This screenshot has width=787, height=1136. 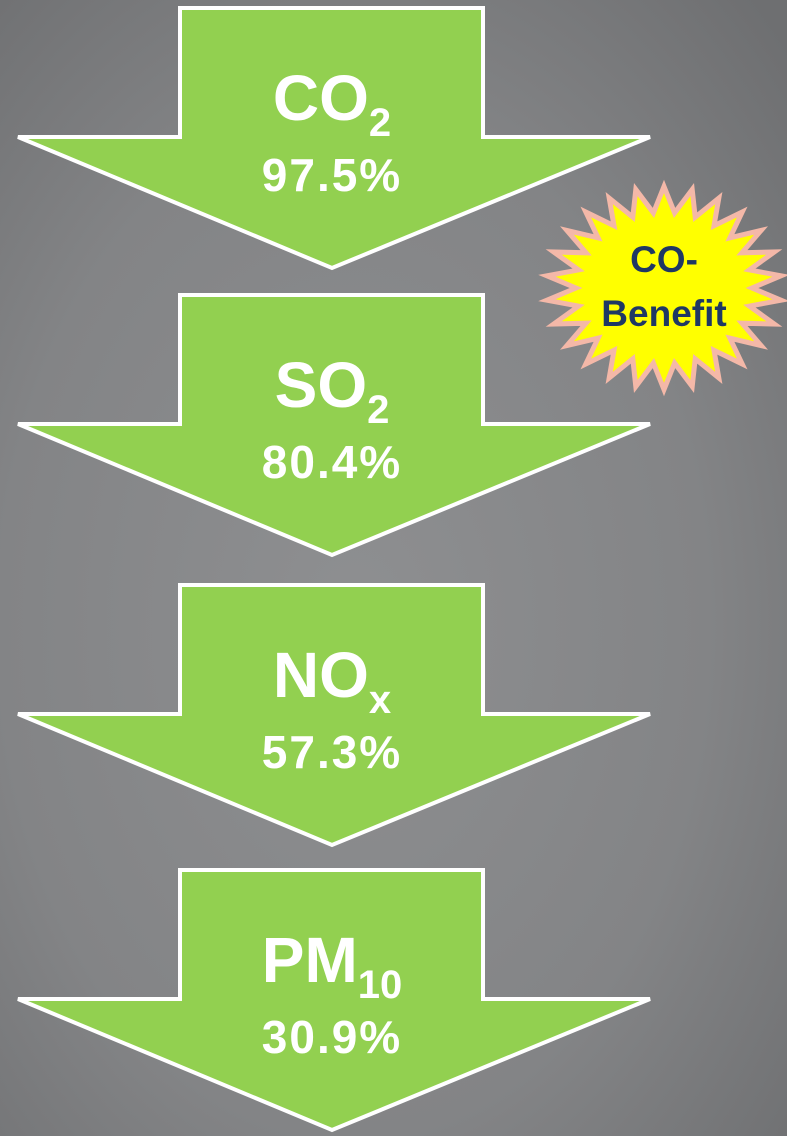 What do you see at coordinates (332, 462) in the screenshot?
I see `reduction-value: 80.4%` at bounding box center [332, 462].